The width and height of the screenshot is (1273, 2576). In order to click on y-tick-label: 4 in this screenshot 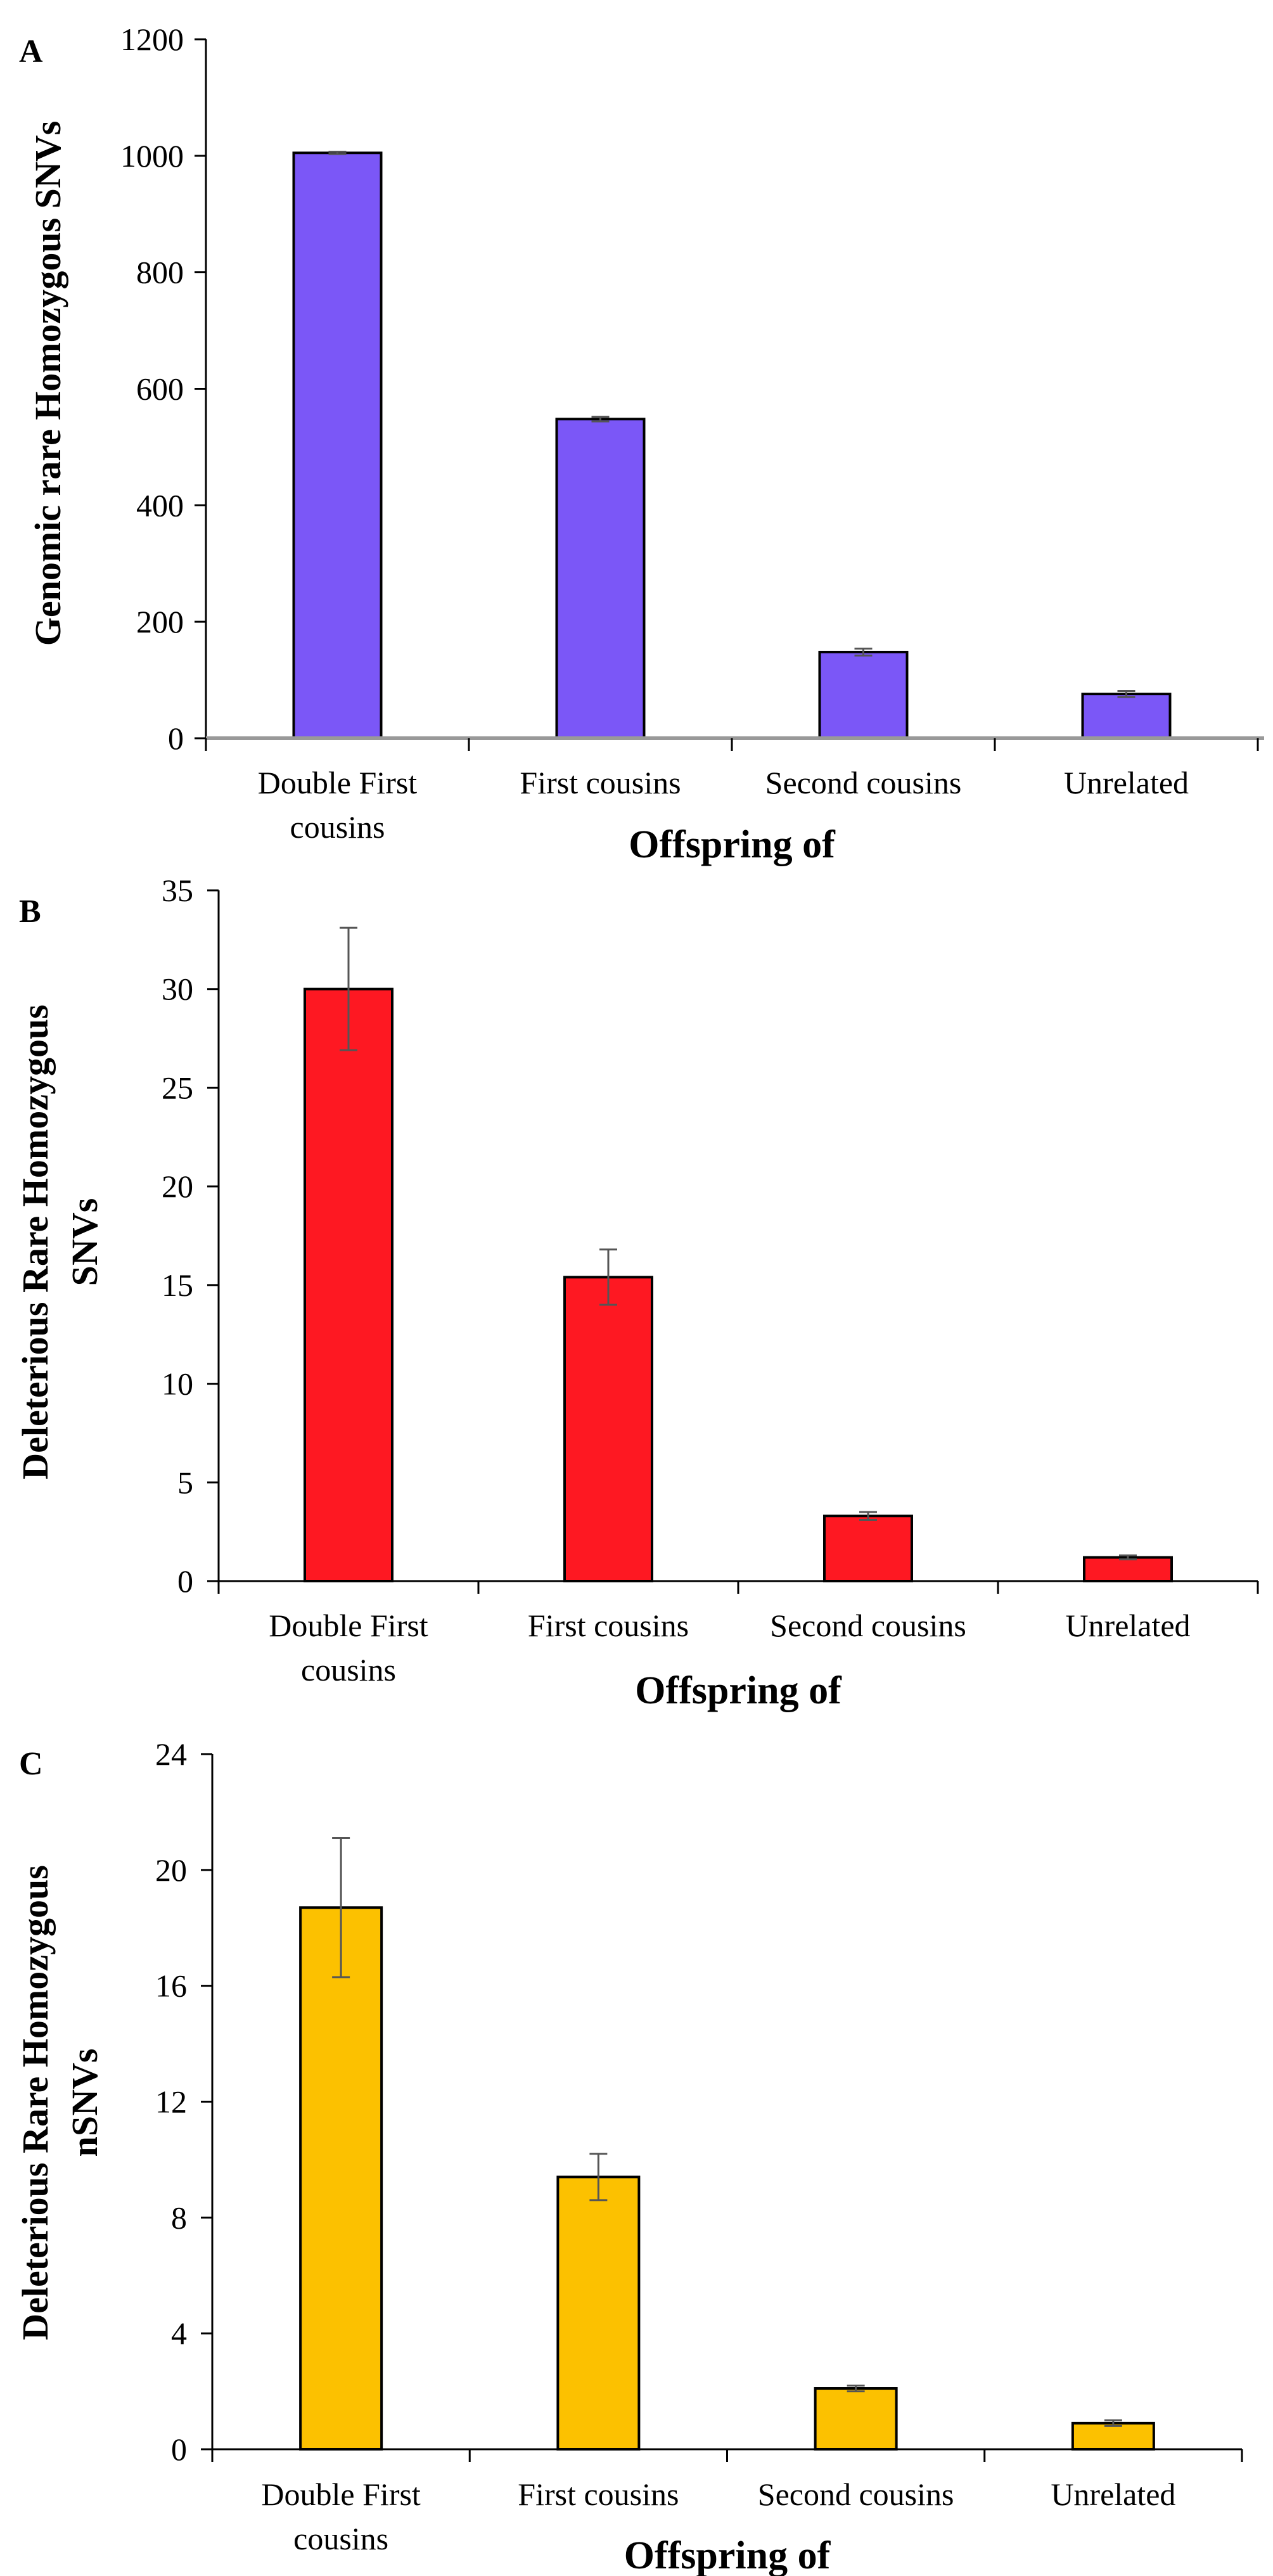, I will do `click(179, 2333)`.